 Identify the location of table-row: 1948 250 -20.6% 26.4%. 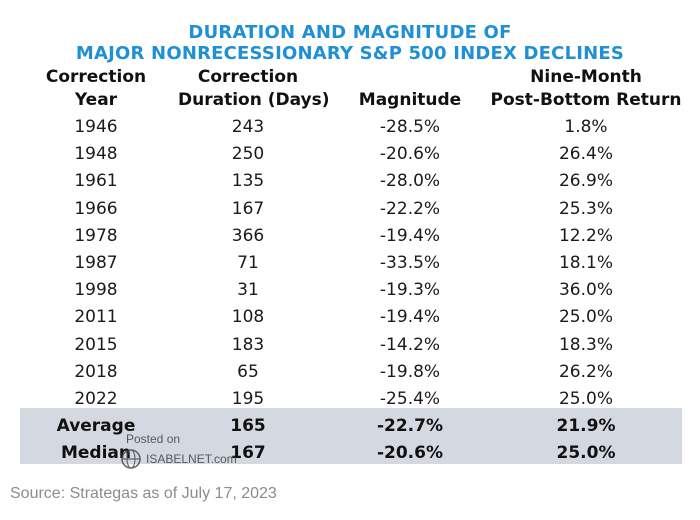
(350, 154).